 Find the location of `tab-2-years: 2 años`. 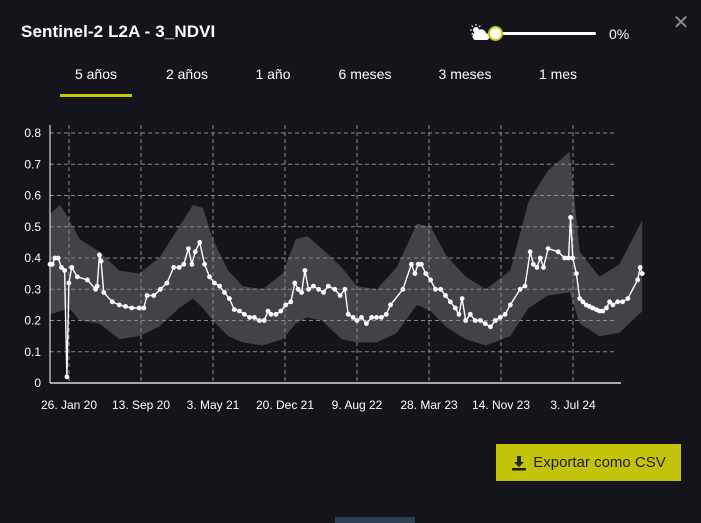

tab-2-years: 2 años is located at coordinates (187, 74).